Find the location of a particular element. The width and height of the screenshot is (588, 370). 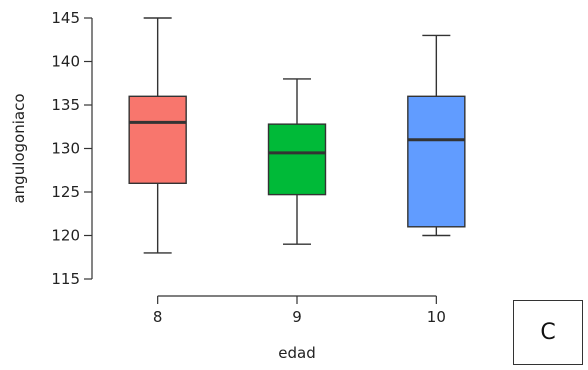

x-axis-title: edad is located at coordinates (296, 353).